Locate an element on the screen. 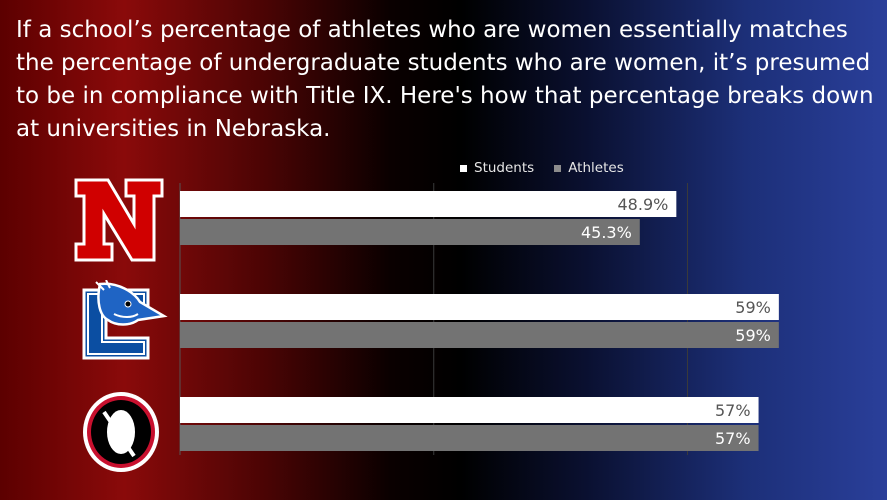 This screenshot has height=500, width=887. nebraska-n-logo-icon is located at coordinates (119, 220).